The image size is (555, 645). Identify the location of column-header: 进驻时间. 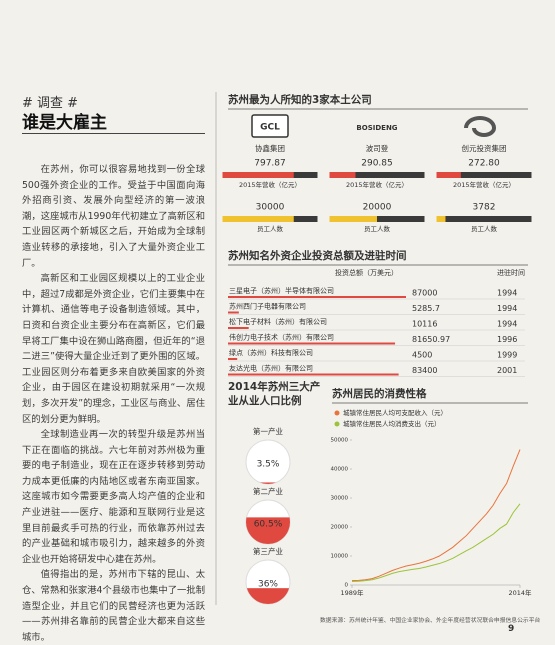
(511, 272).